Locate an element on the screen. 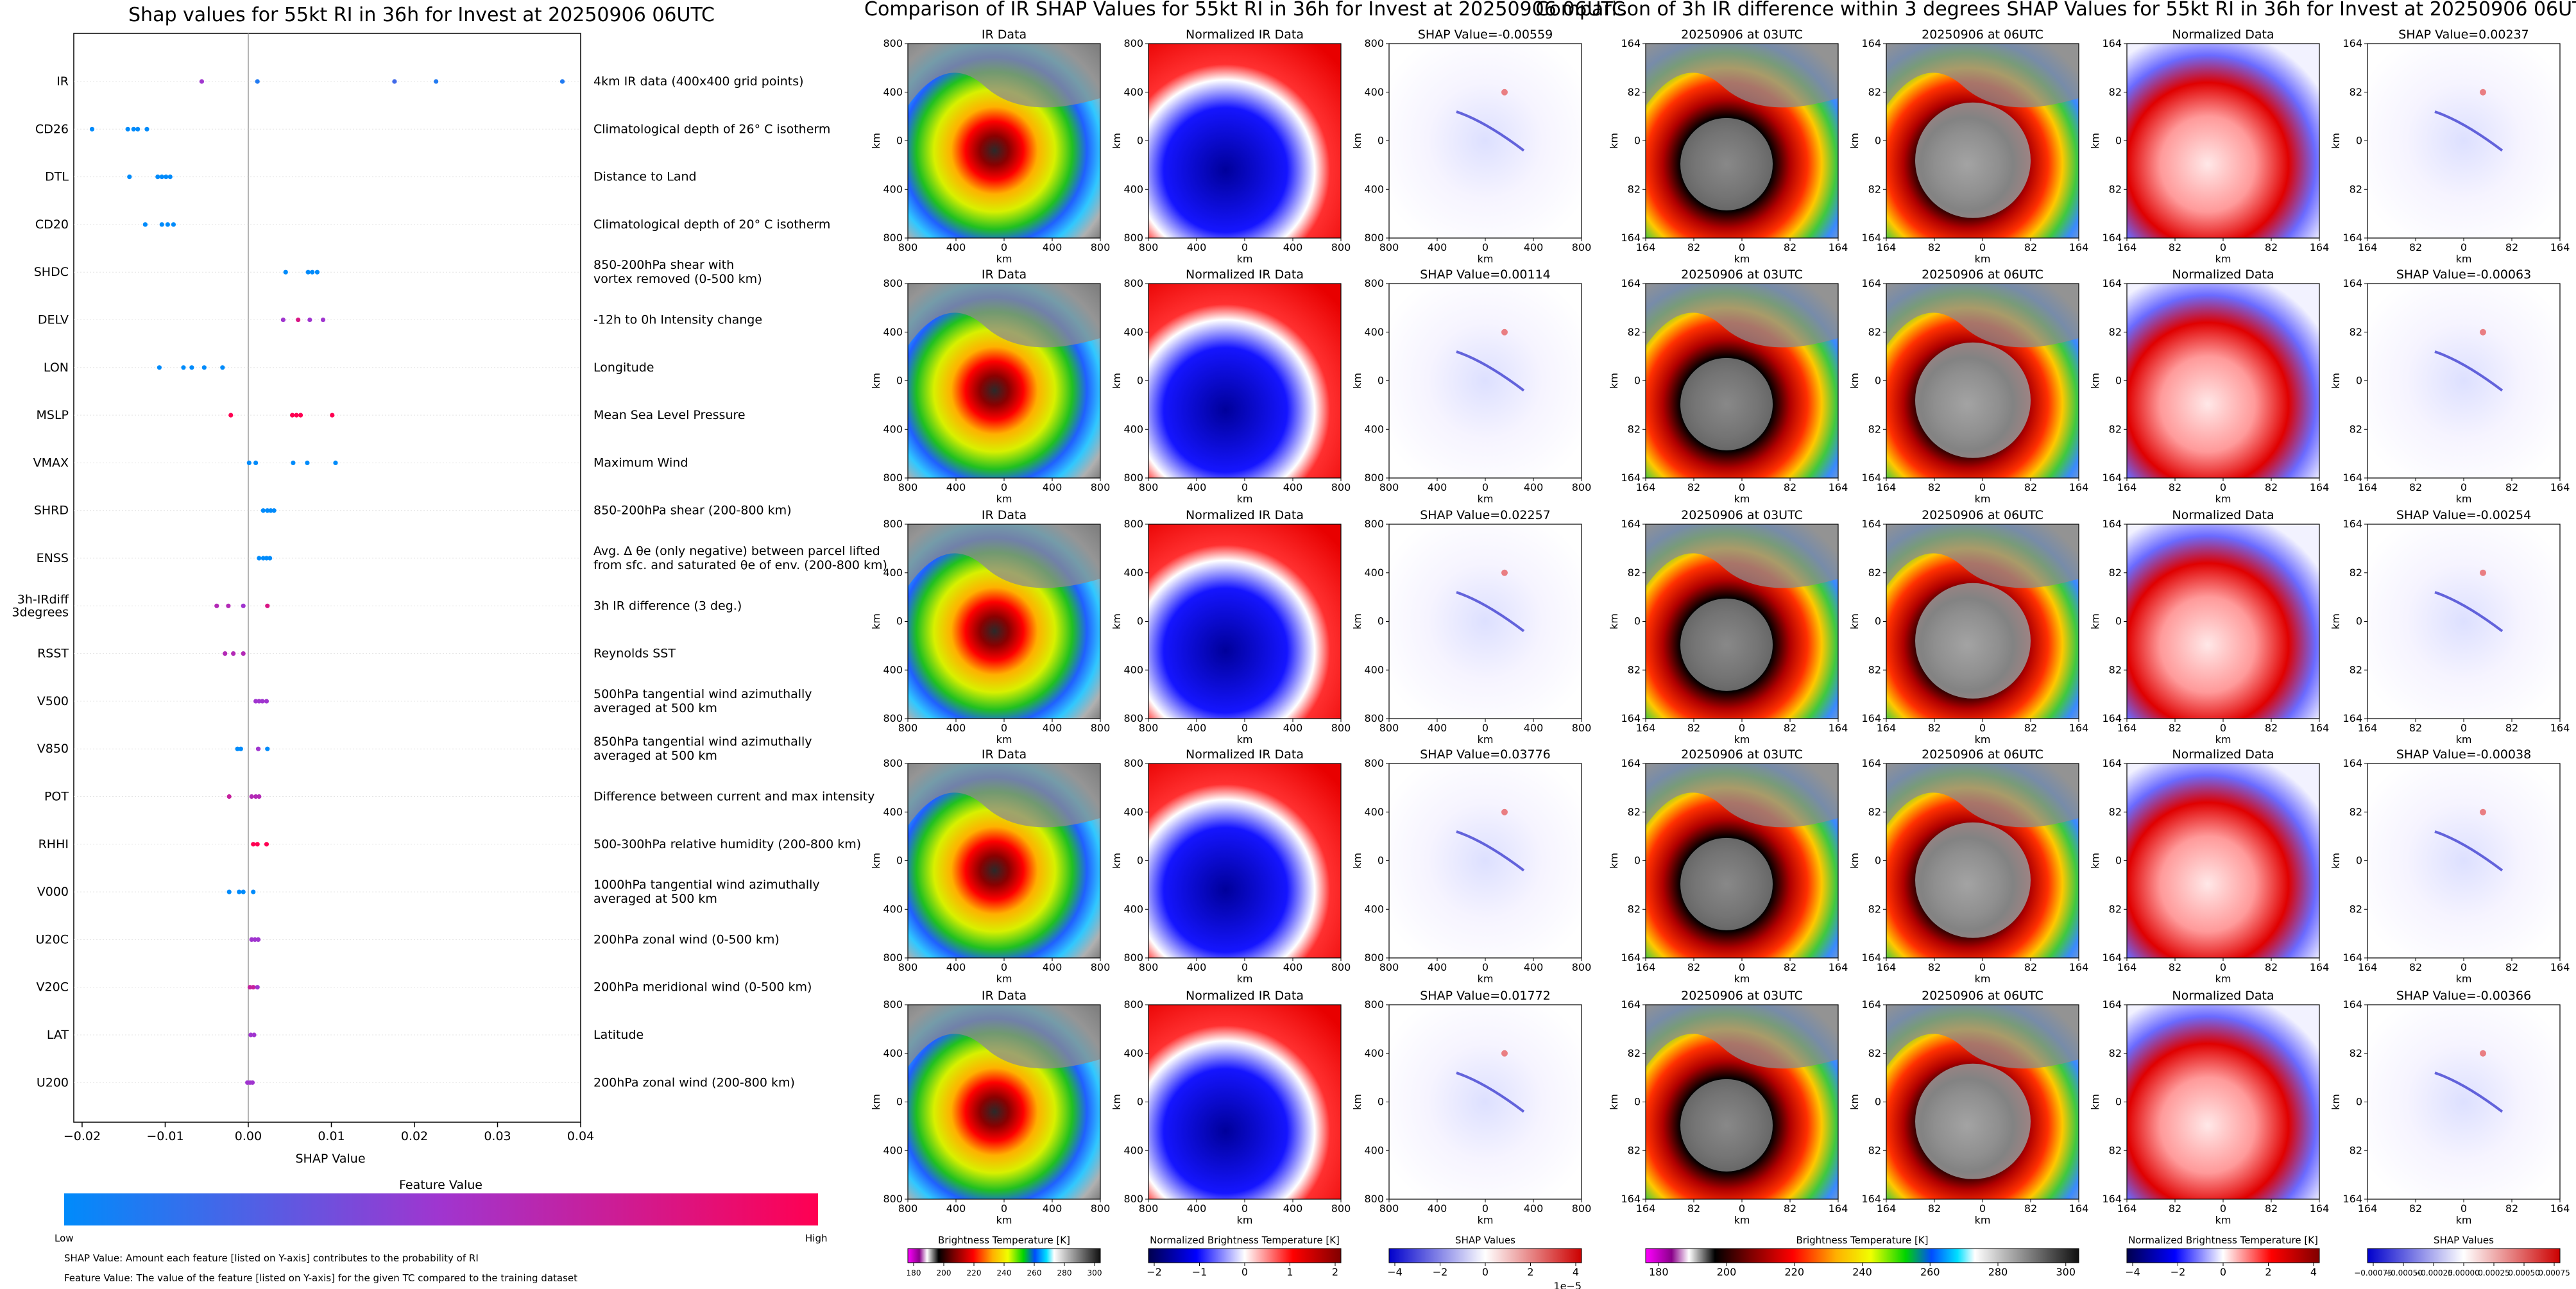 The image size is (2576, 1289). colorbar-tick-label: 220 is located at coordinates (974, 1272).